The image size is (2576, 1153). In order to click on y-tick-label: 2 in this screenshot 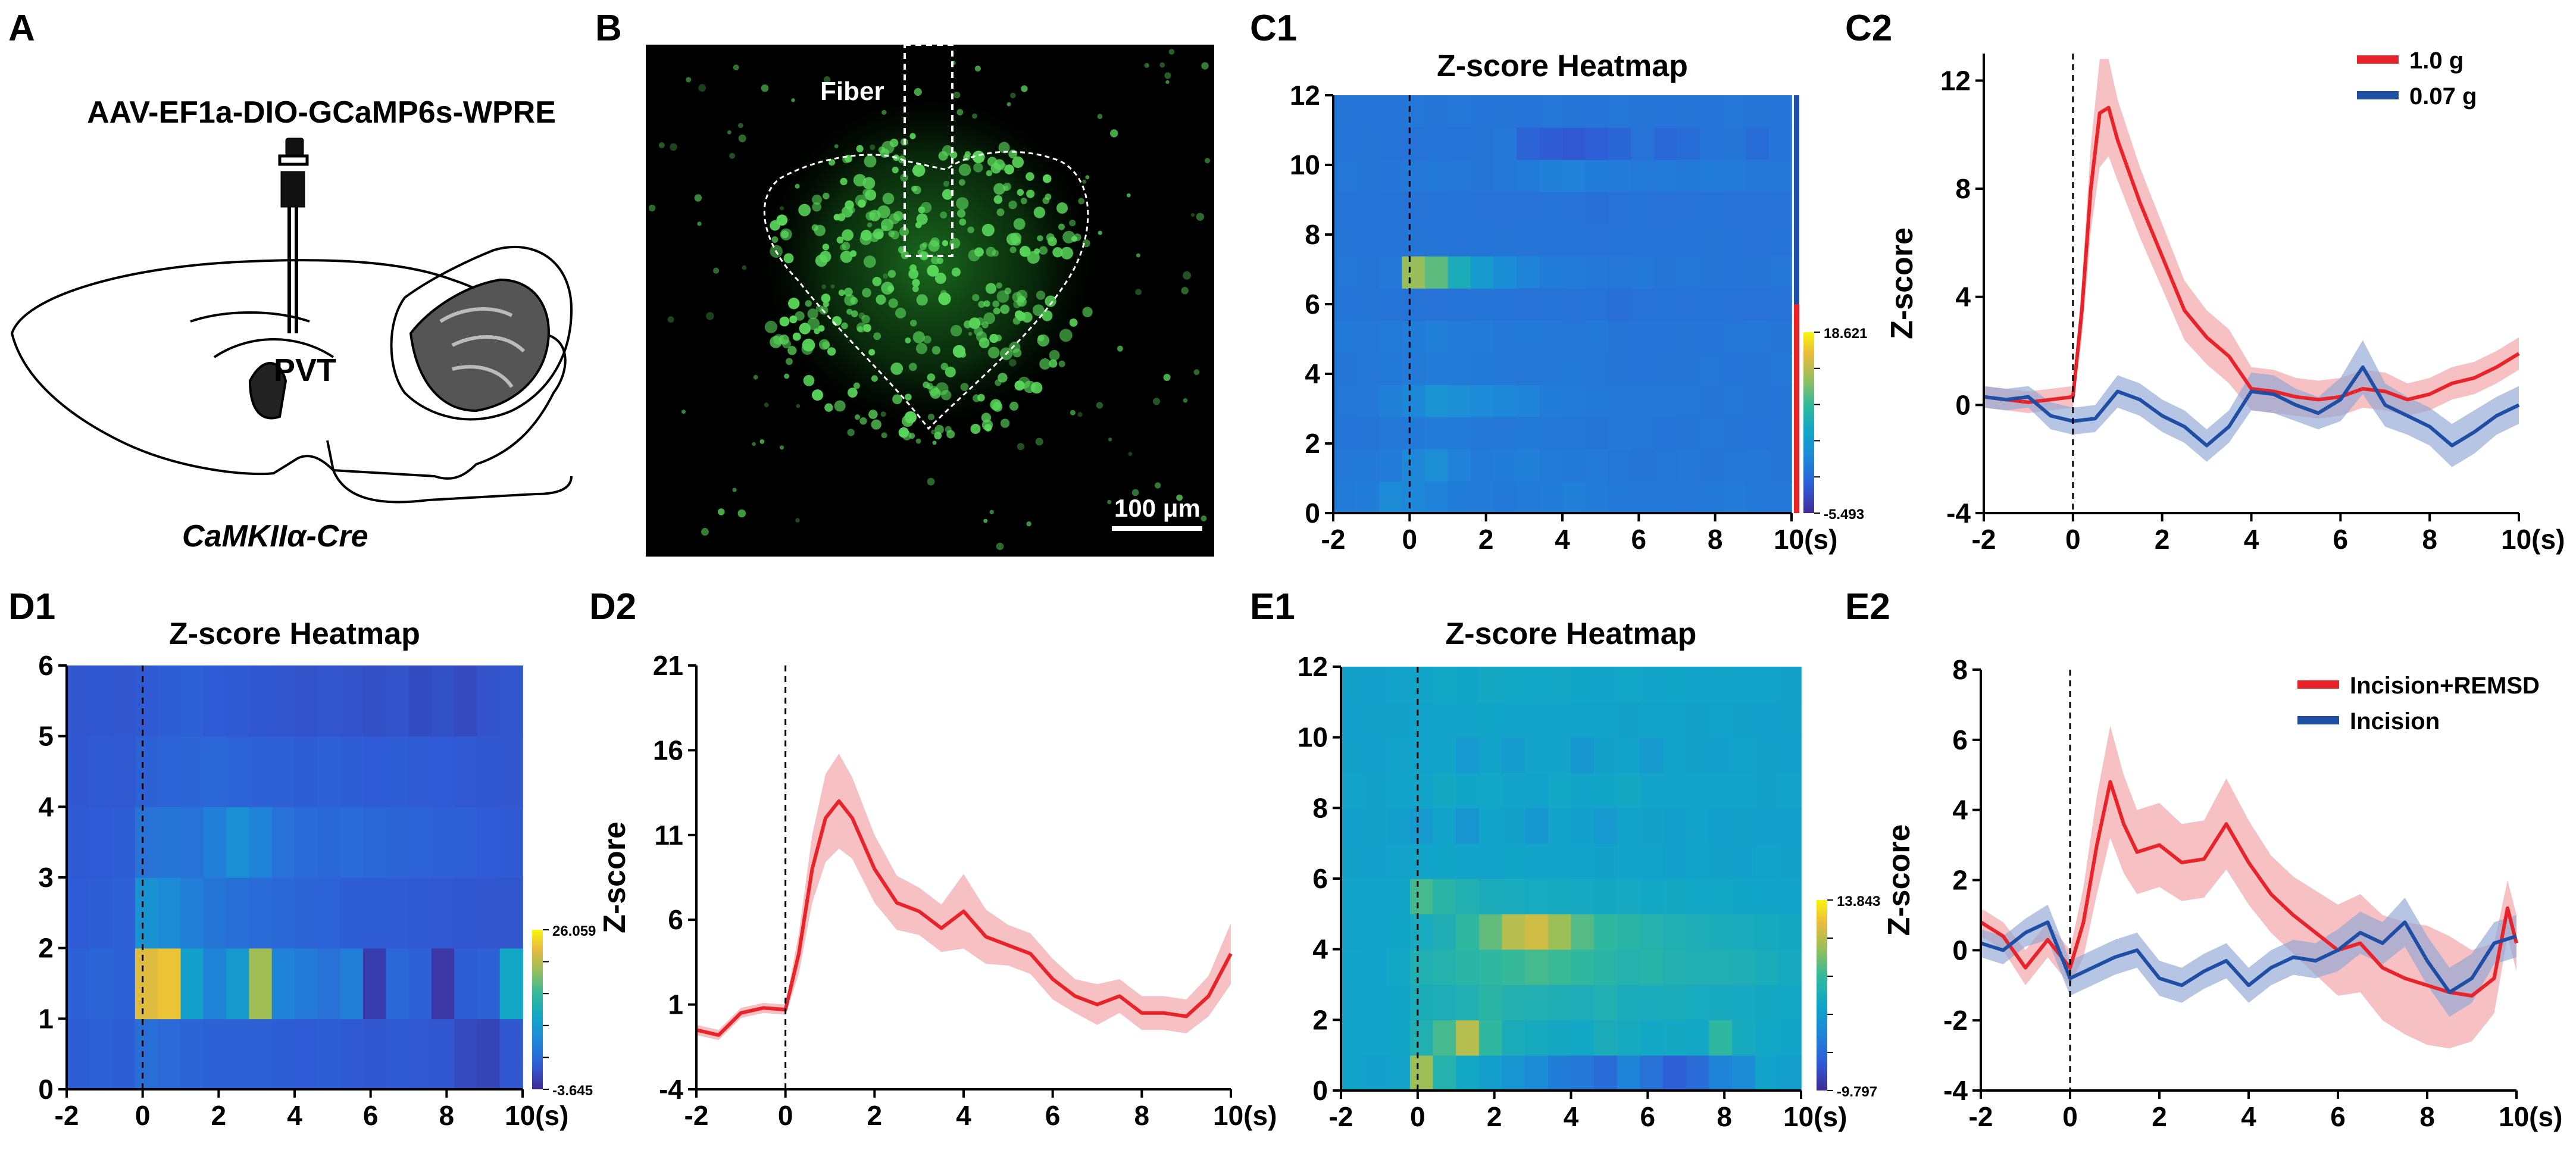, I will do `click(1960, 880)`.